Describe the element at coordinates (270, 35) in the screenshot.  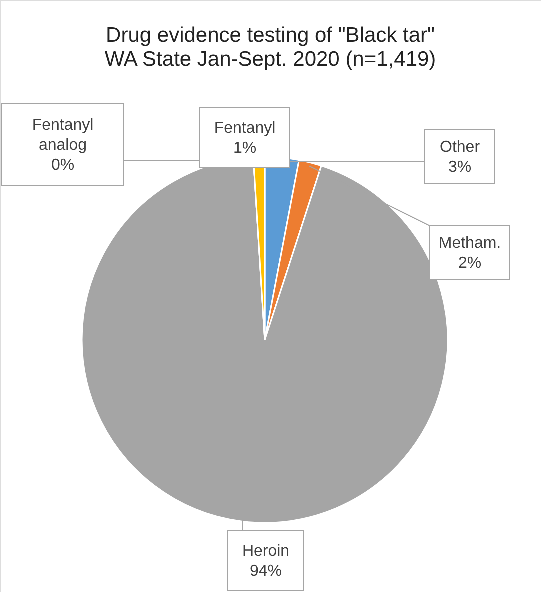
I see `chart-title: Drug evidence testing of "Black tar"` at that location.